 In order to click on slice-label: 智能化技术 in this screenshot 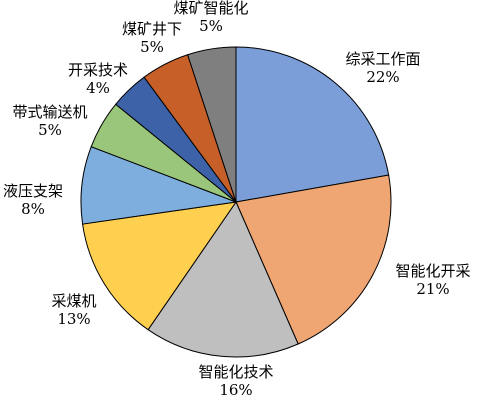, I will do `click(235, 372)`.